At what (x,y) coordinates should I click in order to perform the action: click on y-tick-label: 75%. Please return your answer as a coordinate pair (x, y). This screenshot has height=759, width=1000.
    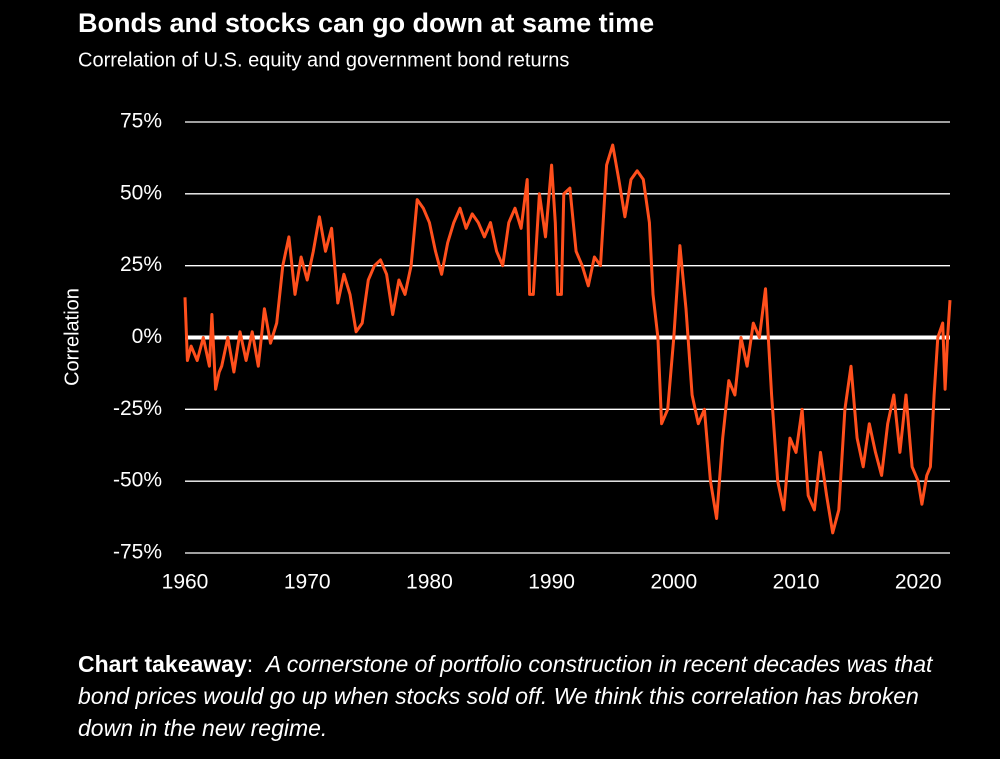
    Looking at the image, I should click on (141, 121).